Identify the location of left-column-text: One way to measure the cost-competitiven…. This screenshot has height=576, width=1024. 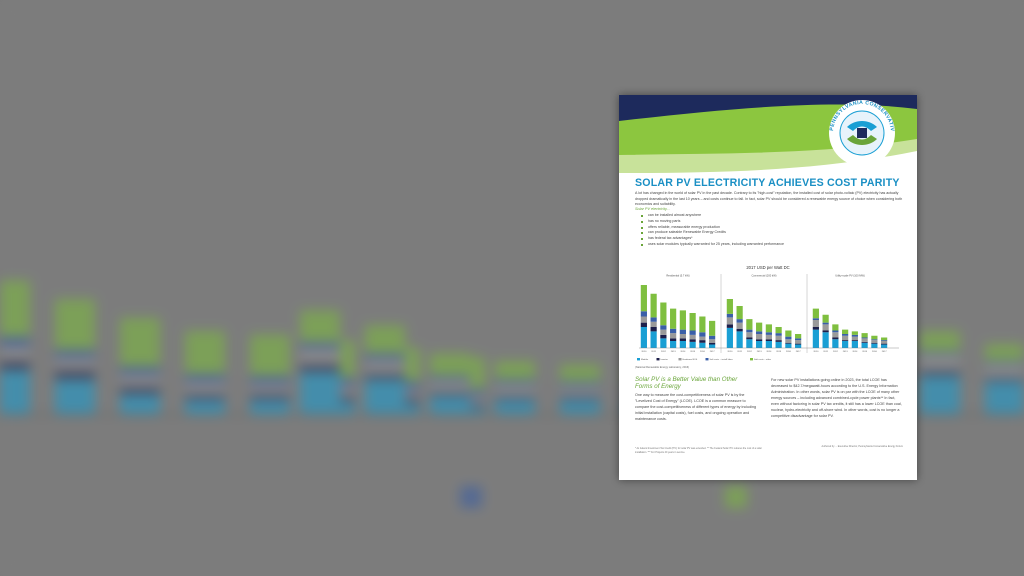
(696, 407).